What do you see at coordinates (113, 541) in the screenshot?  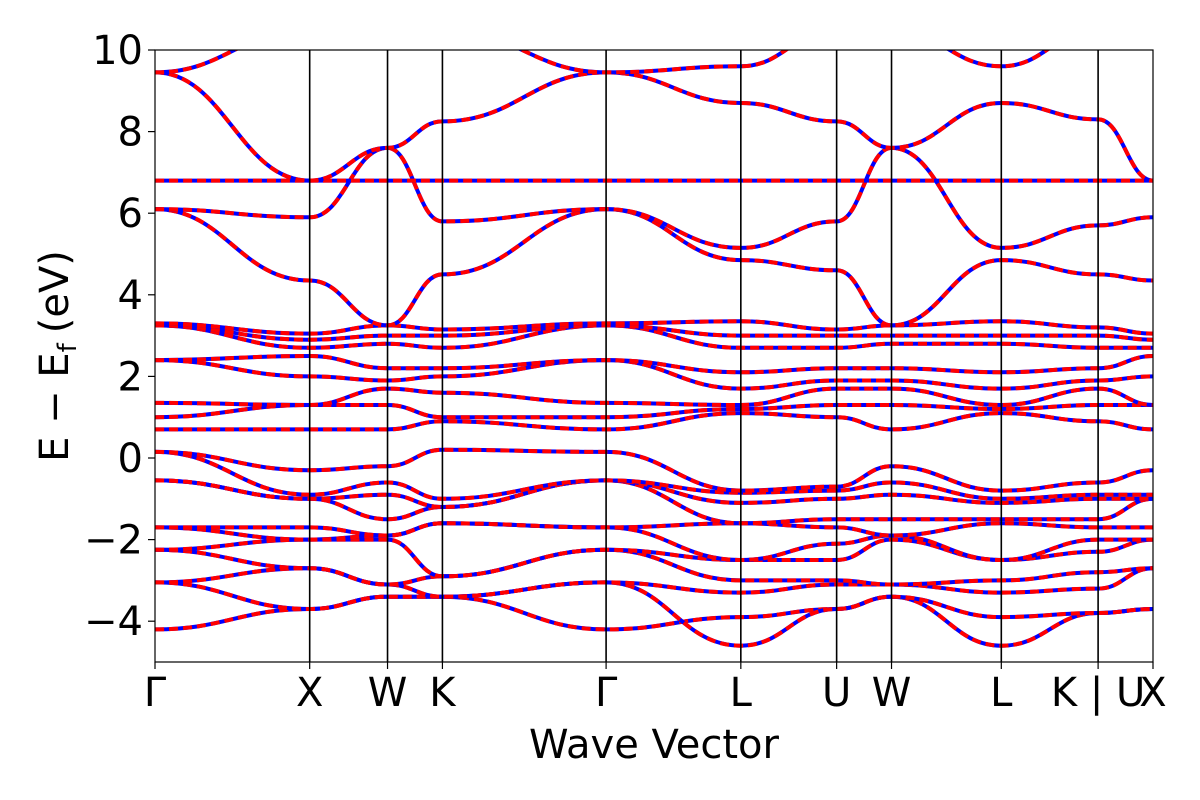 I see `y-tick-label: −2` at bounding box center [113, 541].